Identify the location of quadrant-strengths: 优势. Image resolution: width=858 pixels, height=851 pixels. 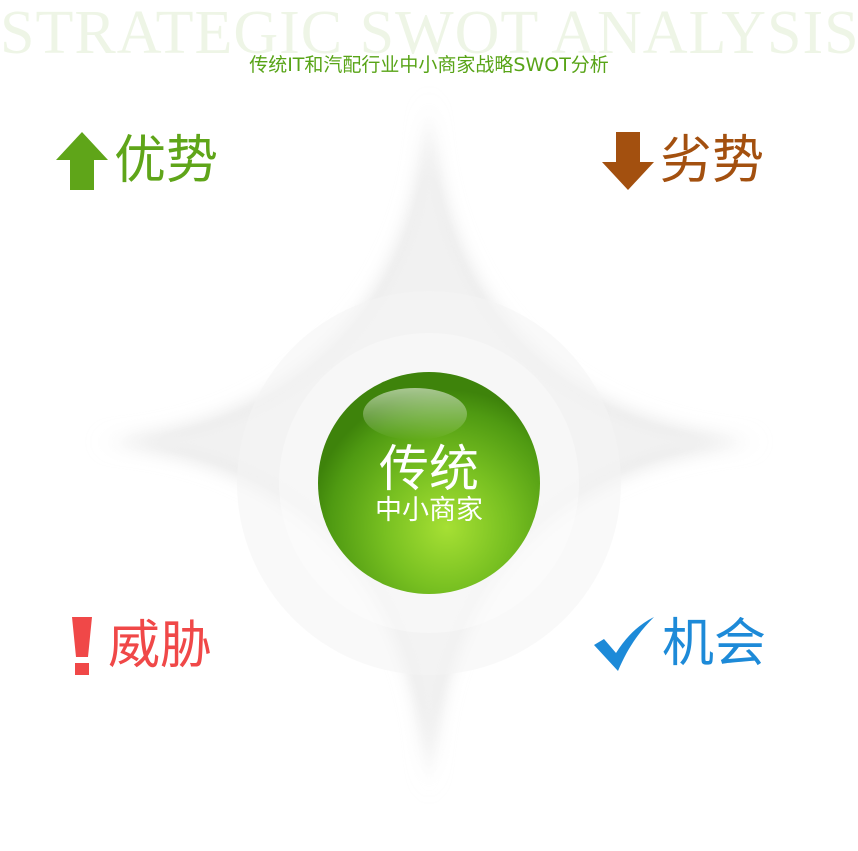
(137, 161).